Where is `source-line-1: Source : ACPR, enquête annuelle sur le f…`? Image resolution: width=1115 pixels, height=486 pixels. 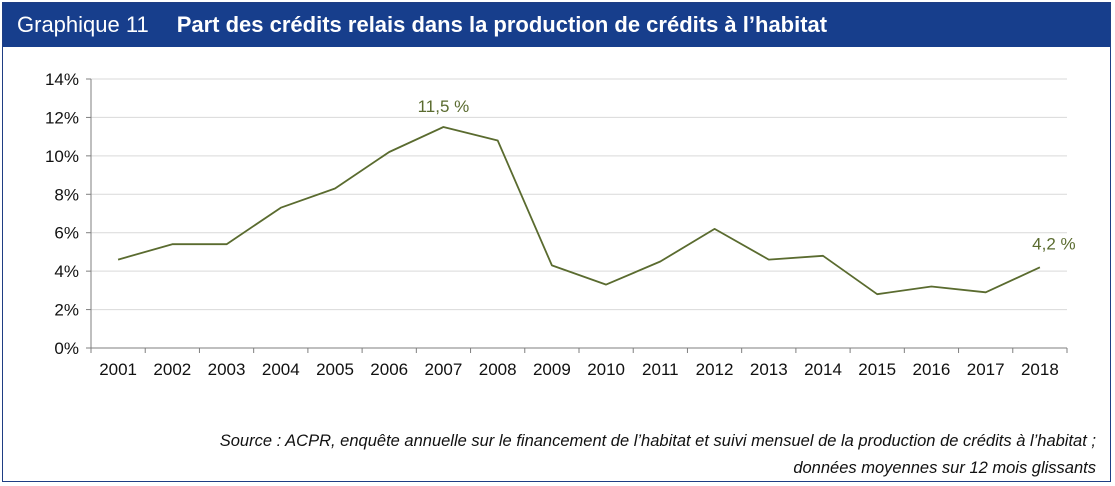
source-line-1: Source : ACPR, enquête annuelle sur le f… is located at coordinates (657, 441).